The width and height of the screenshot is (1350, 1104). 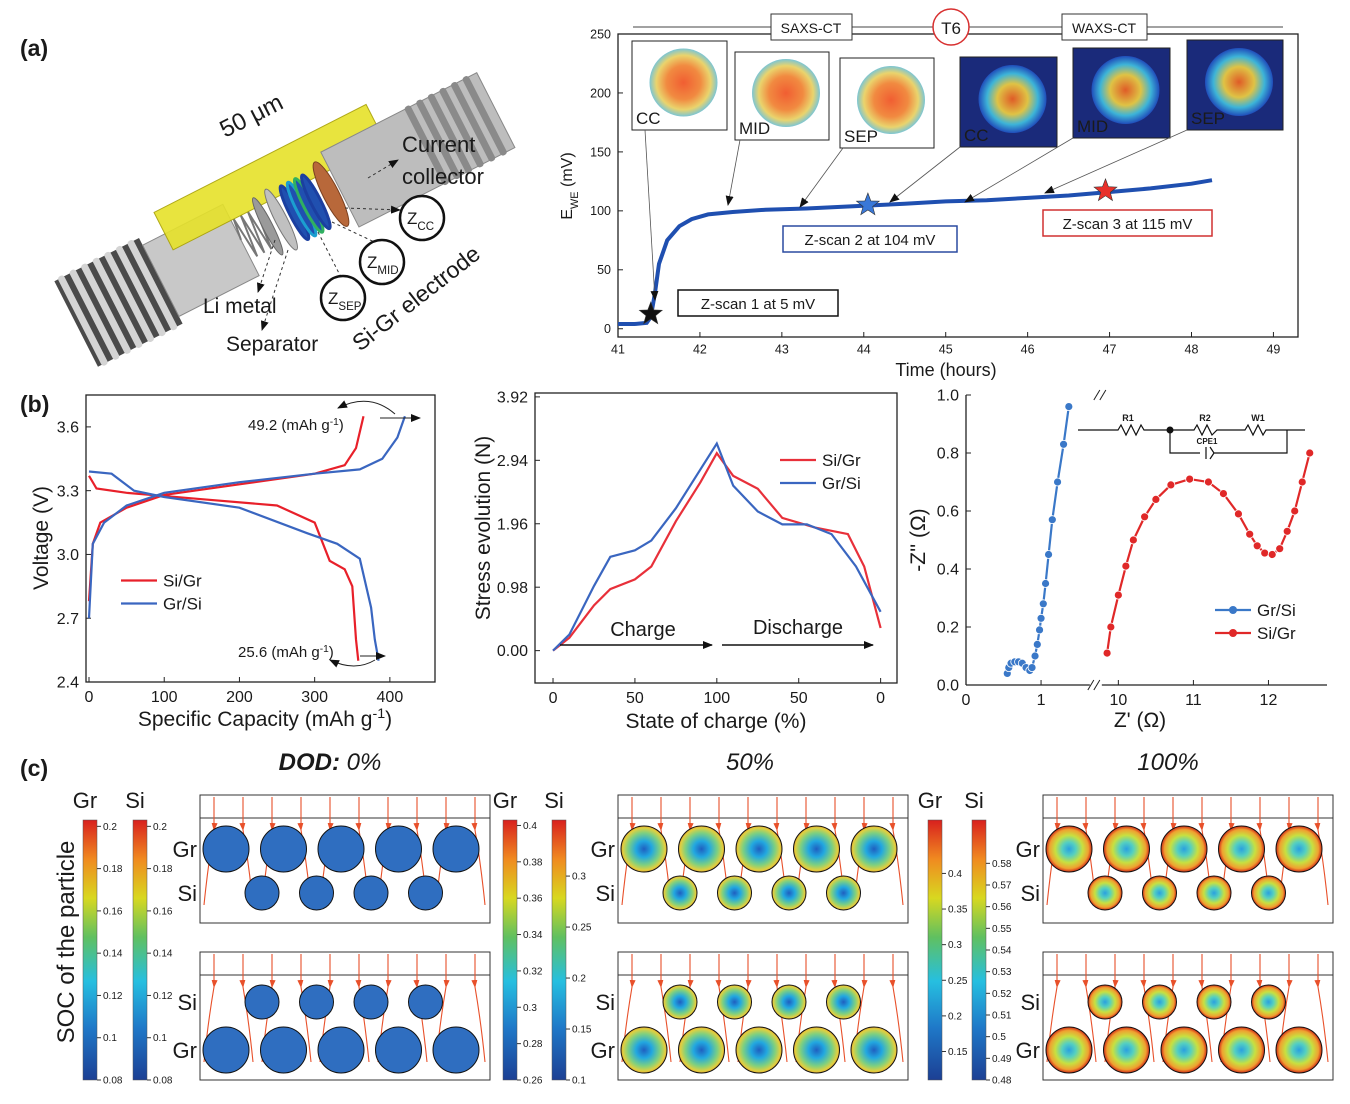 I want to click on x-axis-label-part: ), so click(x=388, y=719).